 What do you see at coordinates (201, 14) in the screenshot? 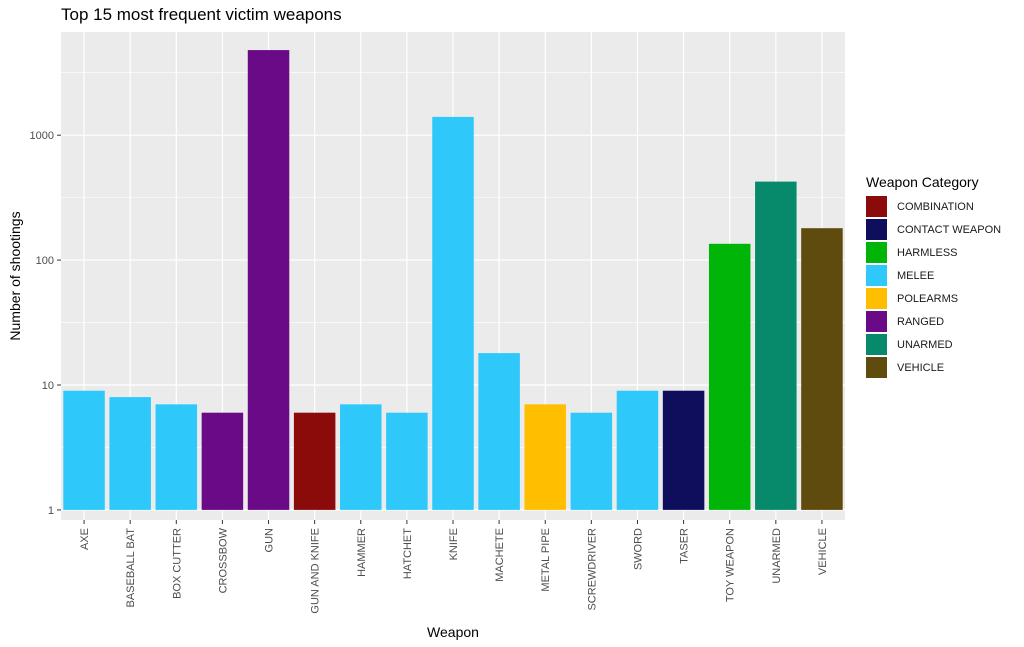
I see `chart-title: Top 15 most frequent victim weapons` at bounding box center [201, 14].